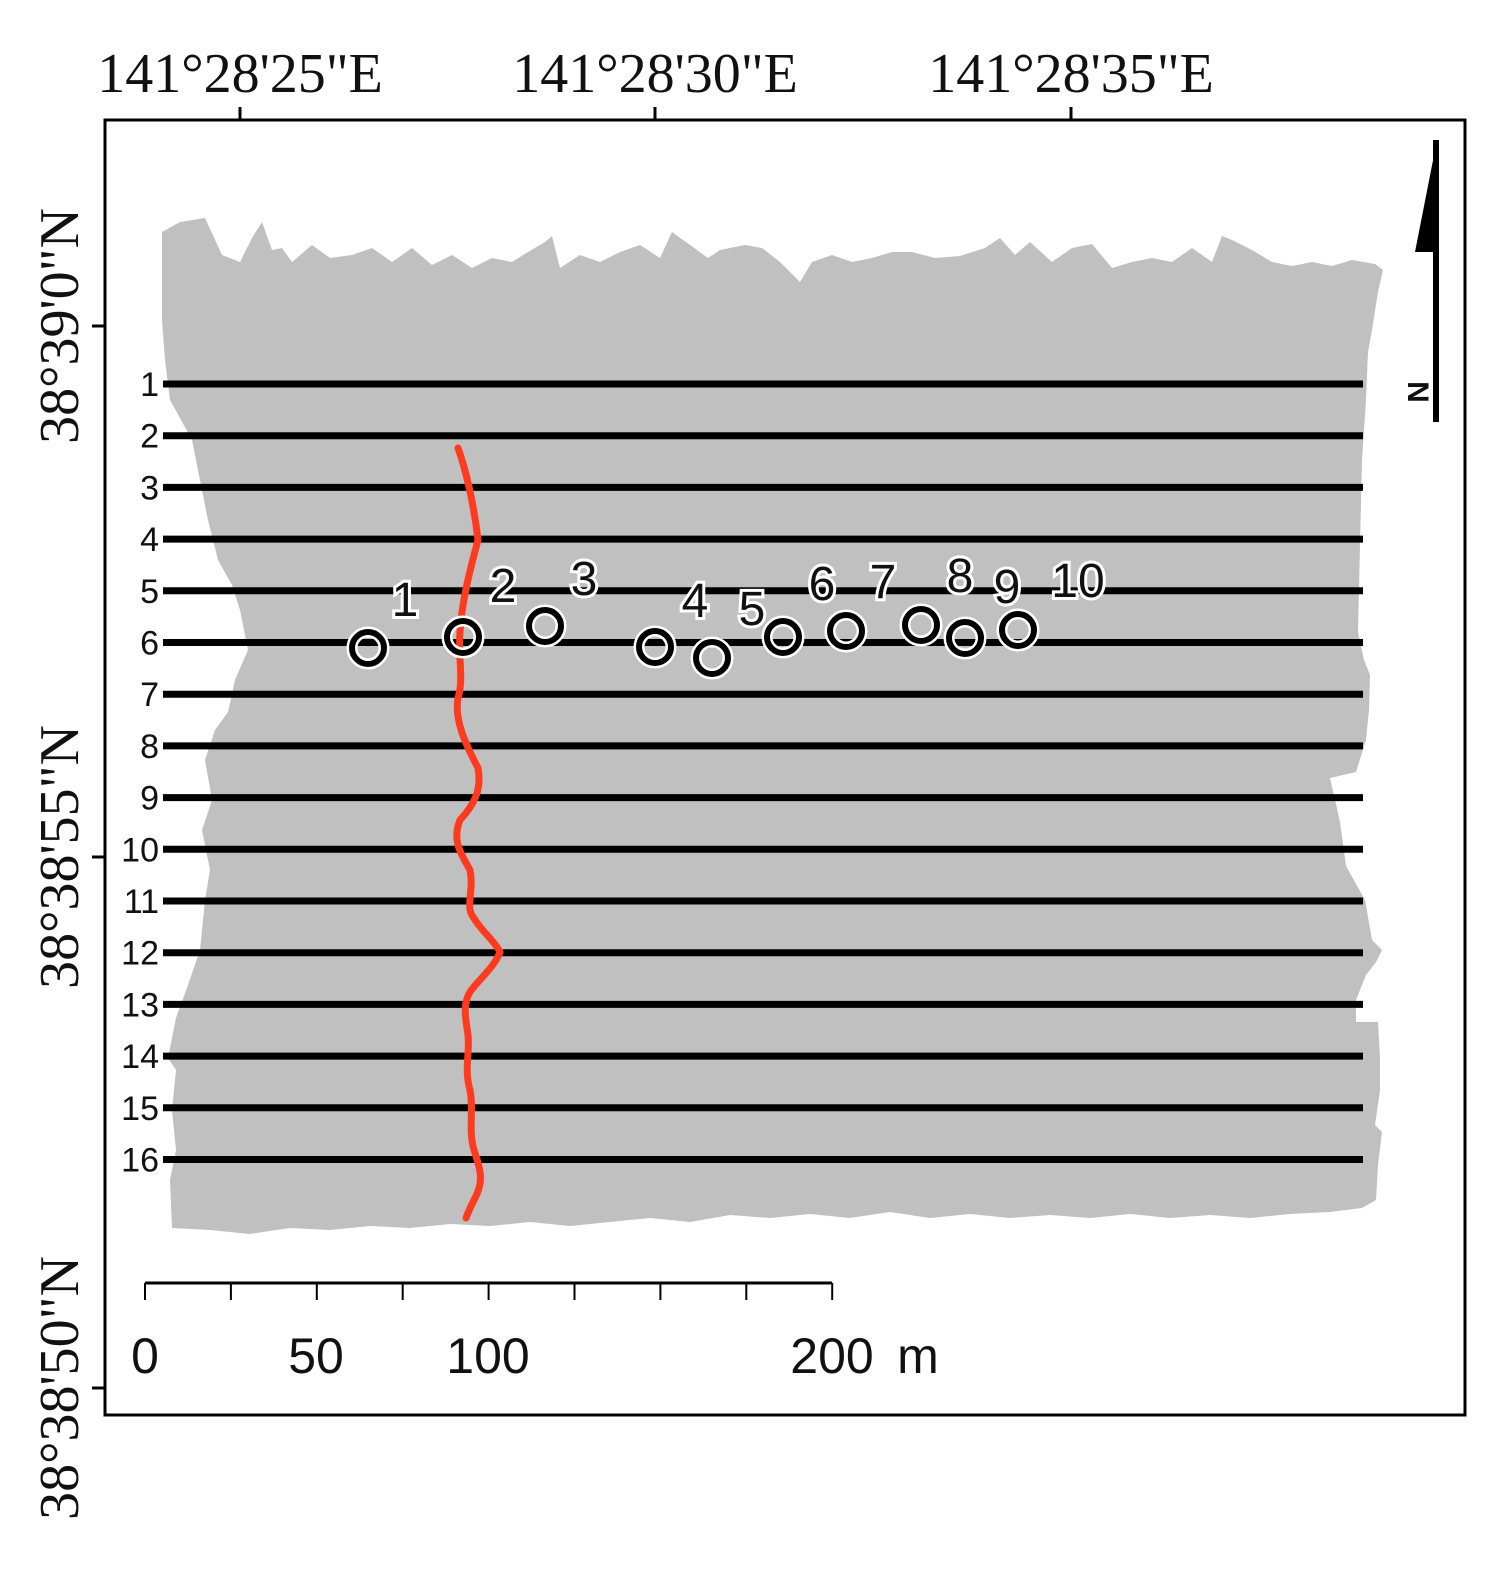 This screenshot has width=1510, height=1583. I want to click on site-label: 5, so click(752, 609).